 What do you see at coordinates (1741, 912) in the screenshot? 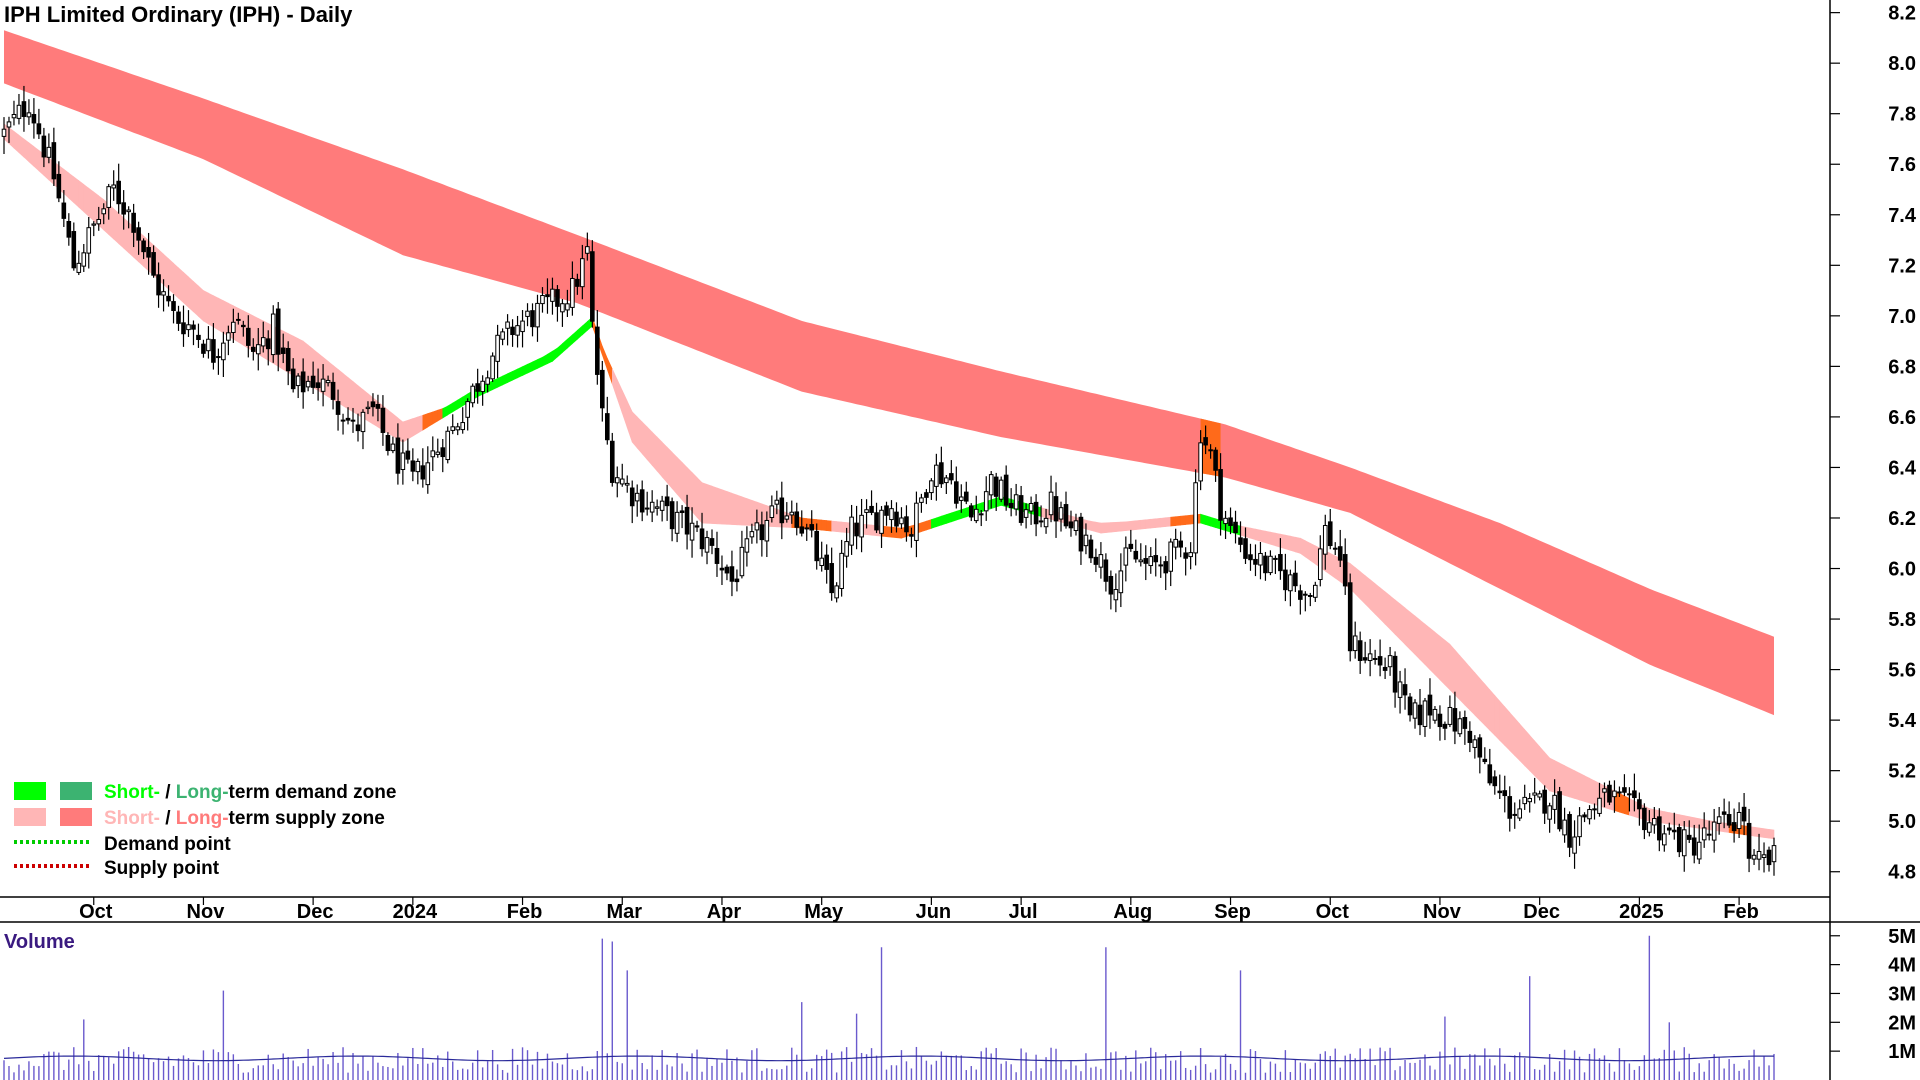
I see `time-tick-label: Feb` at bounding box center [1741, 912].